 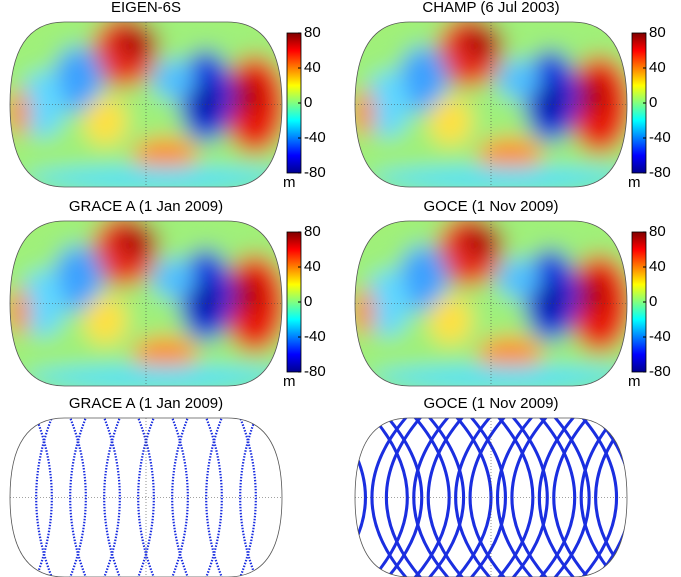 I want to click on panel-title: CHAMP (6 Jul 2003), so click(x=490, y=8).